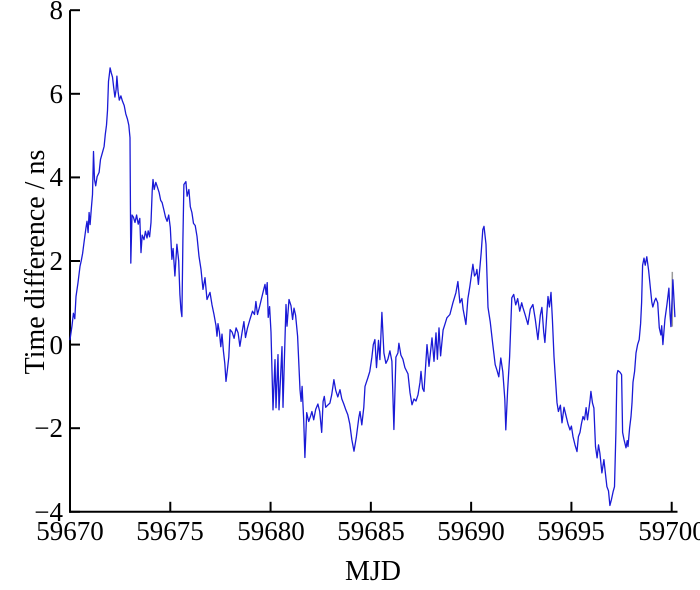 The width and height of the screenshot is (700, 590). What do you see at coordinates (571, 531) in the screenshot?
I see `x-tick-label-59695: 59695` at bounding box center [571, 531].